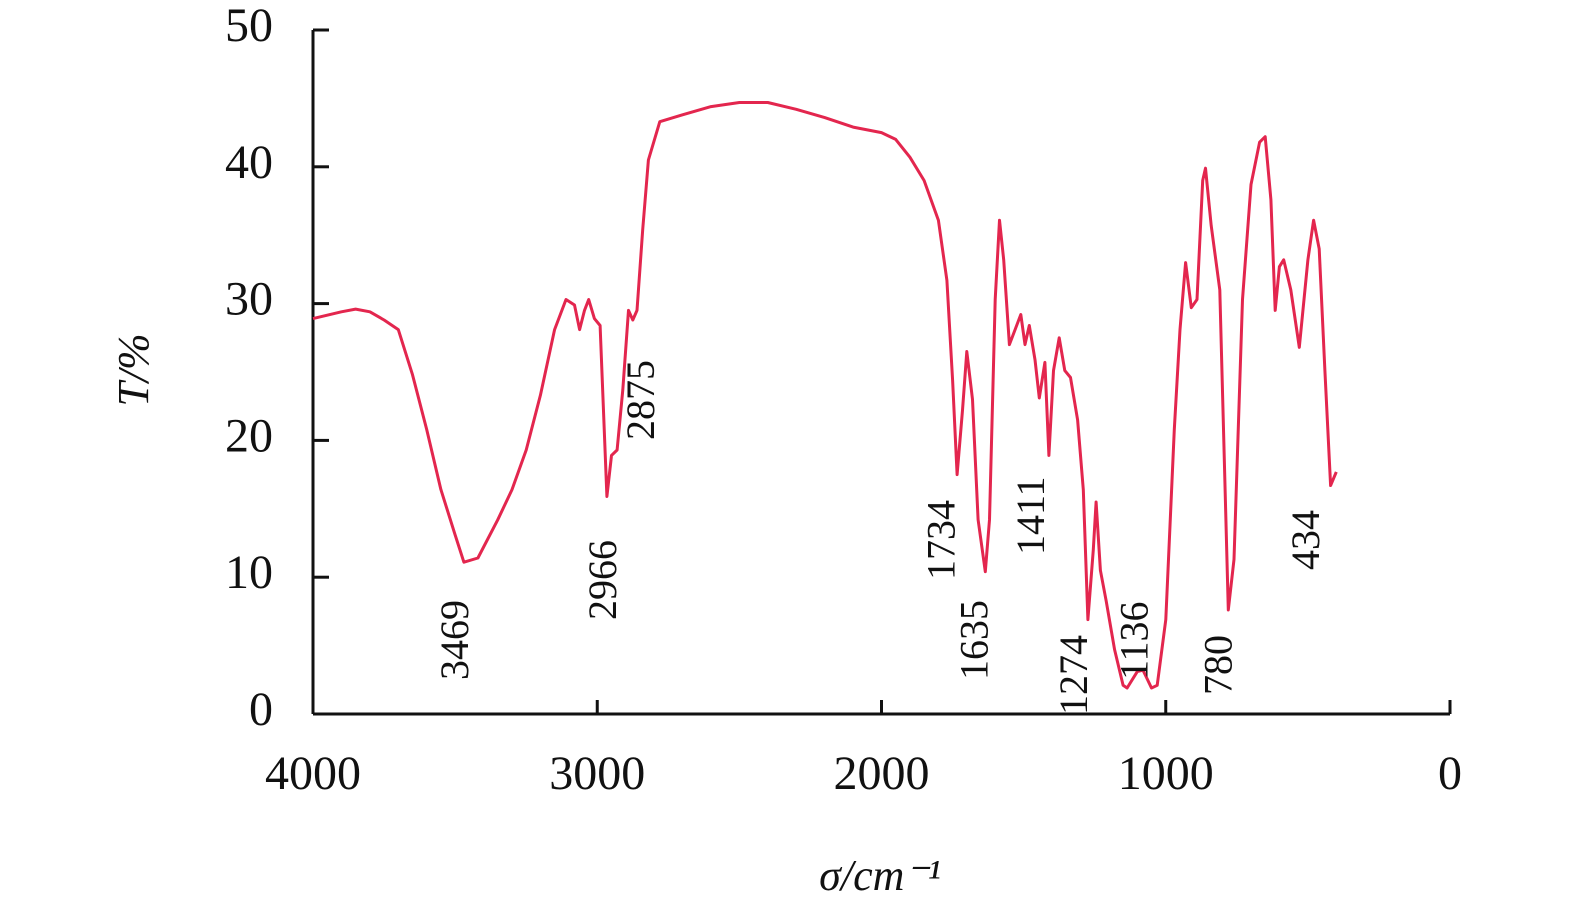  I want to click on y-tick-label: 10, so click(249, 572).